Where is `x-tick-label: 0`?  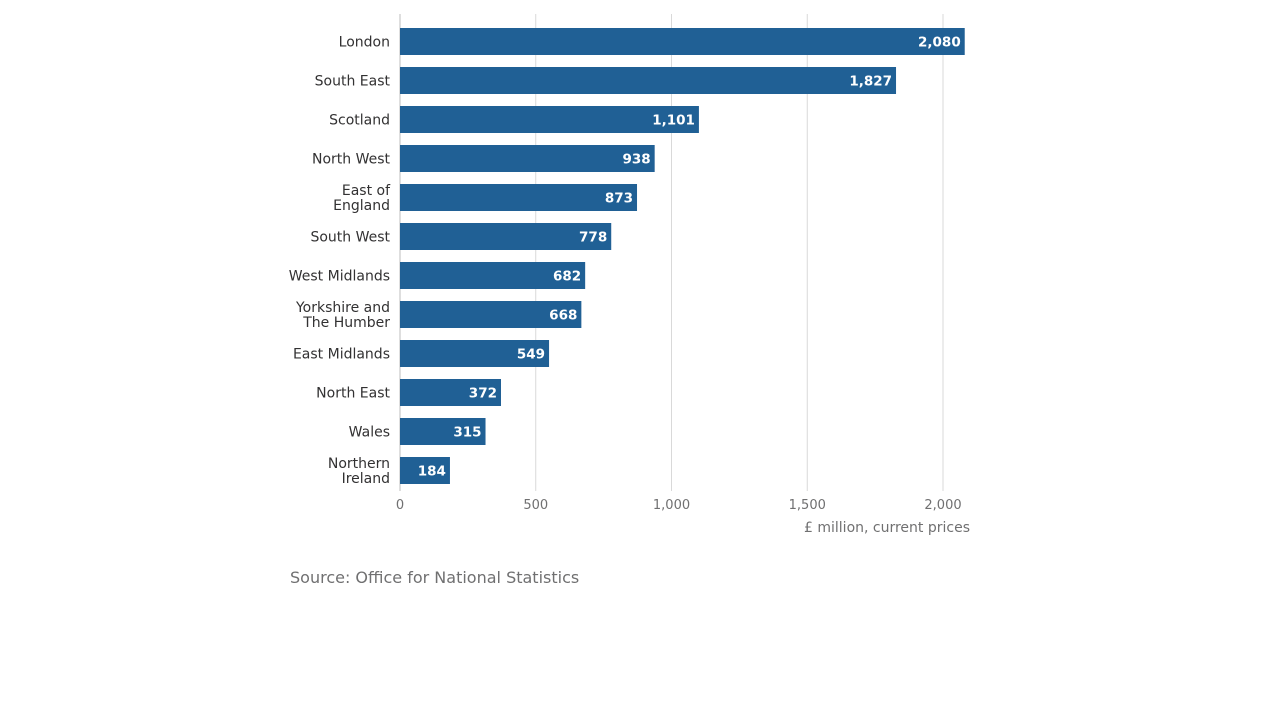 x-tick-label: 0 is located at coordinates (400, 505).